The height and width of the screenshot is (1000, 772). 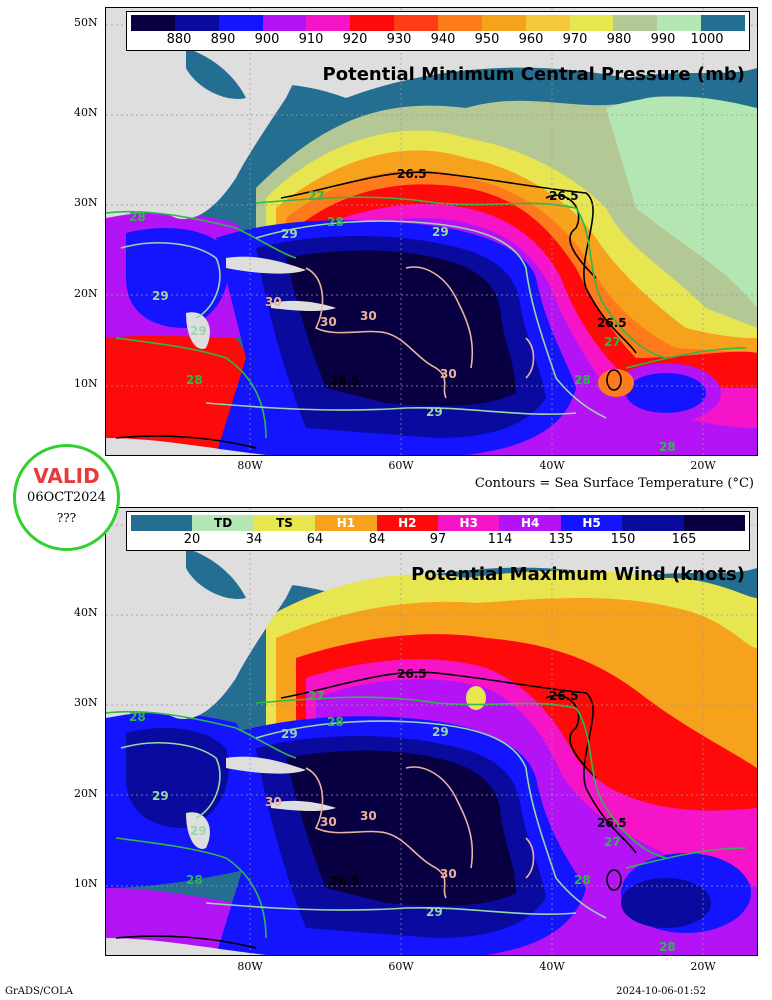 I want to click on valid-date: 06OCT2024, so click(x=66, y=497).